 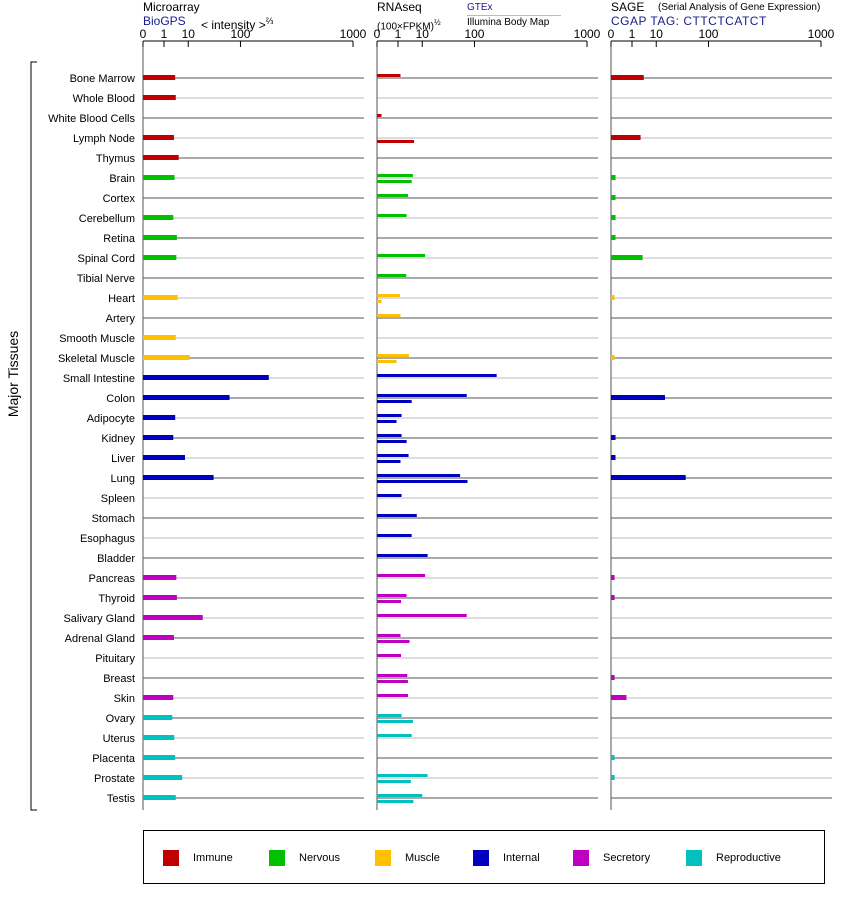 What do you see at coordinates (189, 34) in the screenshot?
I see `x-tick-label-microarray: 10` at bounding box center [189, 34].